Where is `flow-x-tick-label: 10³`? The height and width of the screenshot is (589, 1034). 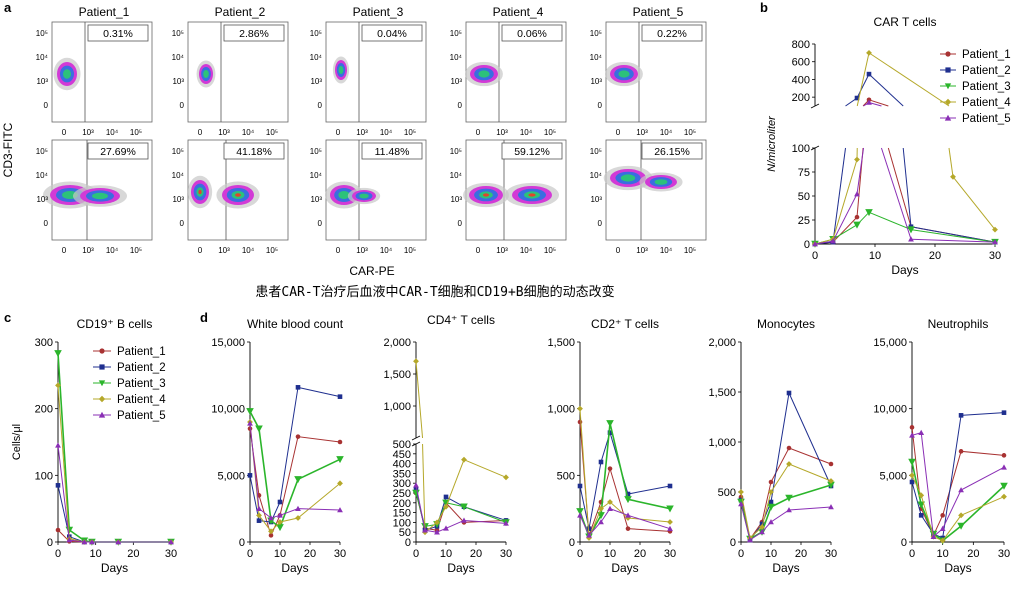
flow-x-tick-label: 10³ is located at coordinates (502, 132).